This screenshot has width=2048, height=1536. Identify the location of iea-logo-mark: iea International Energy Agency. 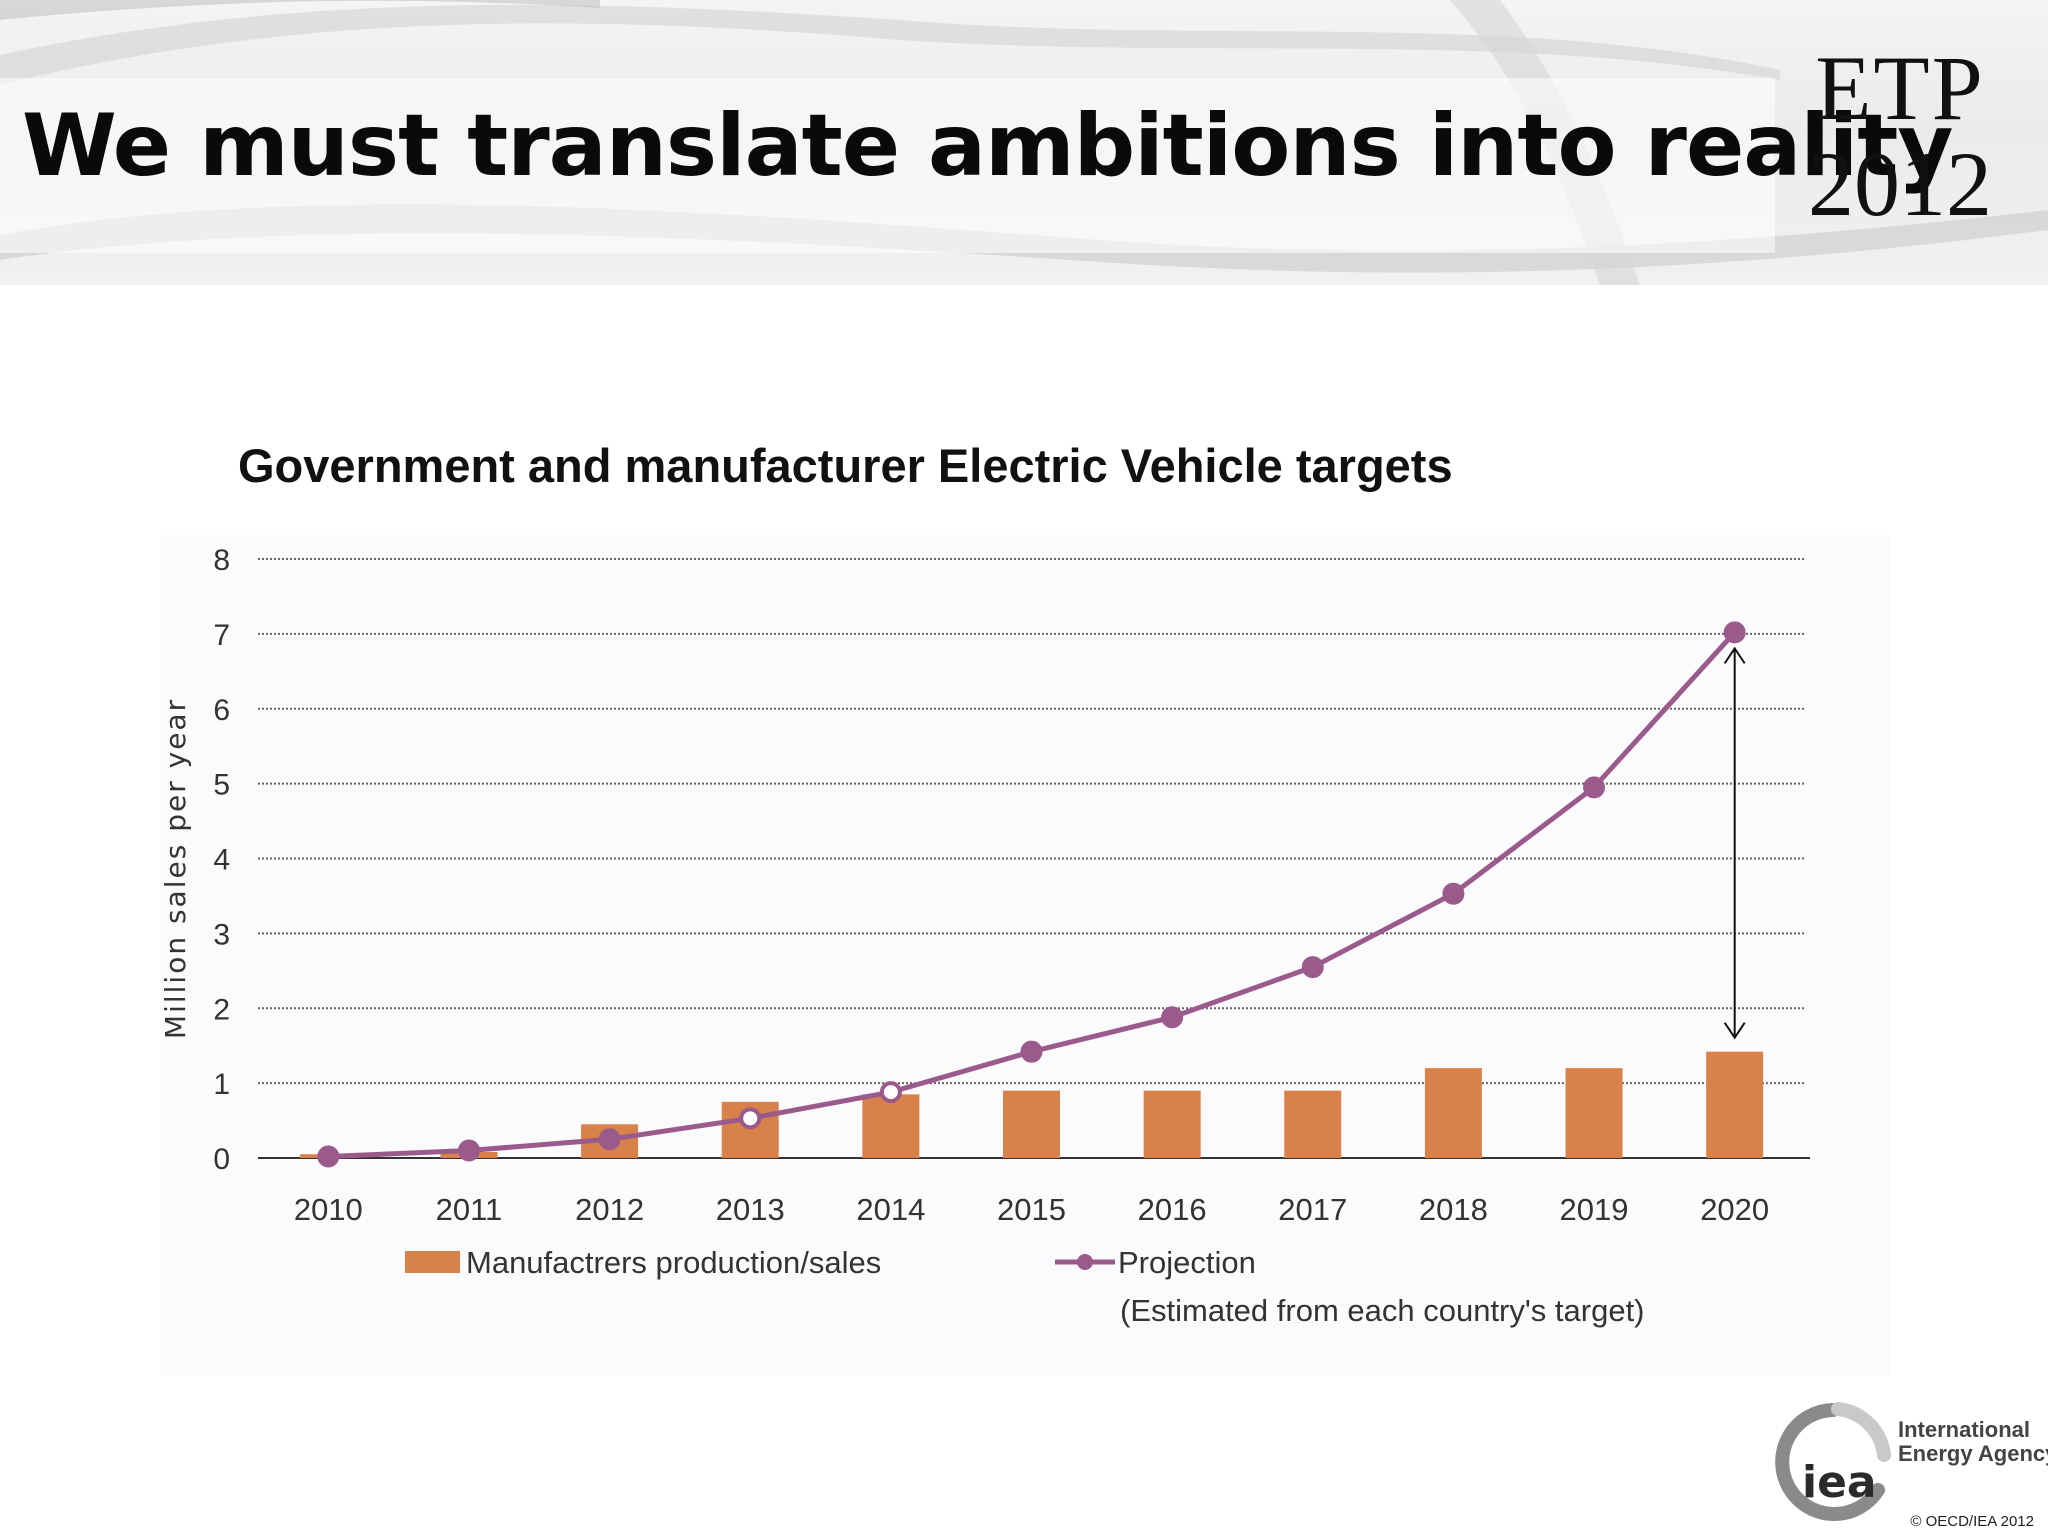
(1911, 1461).